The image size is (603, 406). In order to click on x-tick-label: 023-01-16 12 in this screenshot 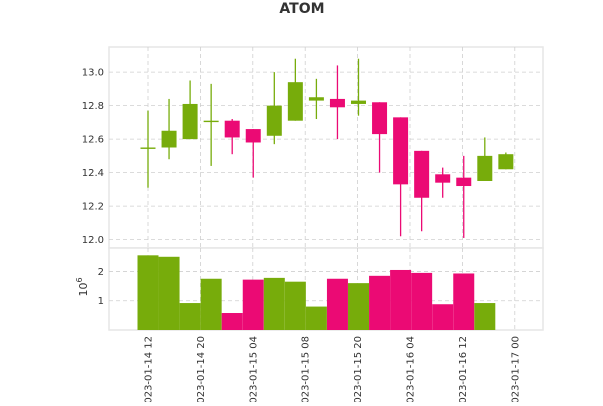, I will do `click(463, 369)`.